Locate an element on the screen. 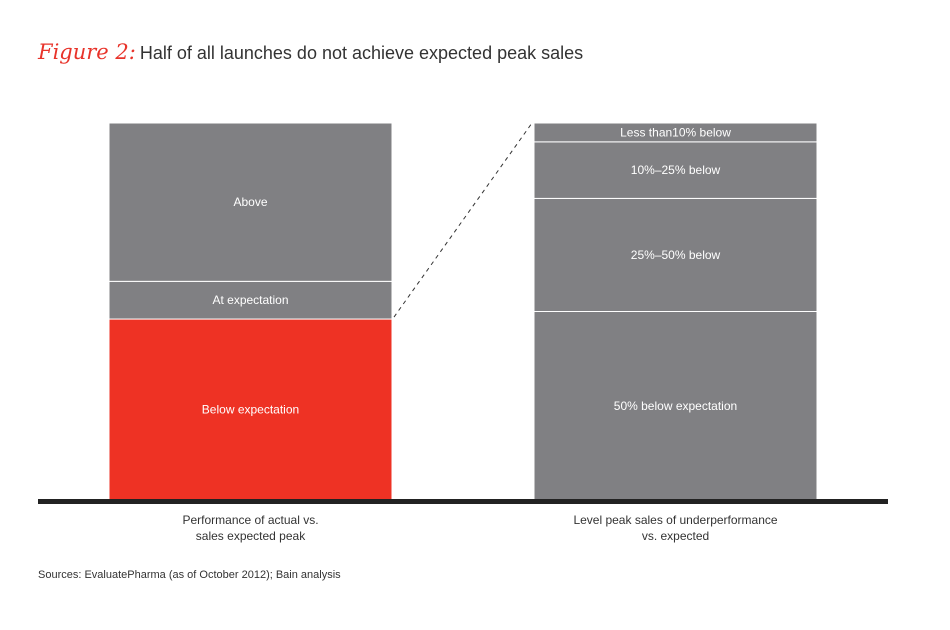 The image size is (950, 630). segment-label: 50% below expectation is located at coordinates (675, 406).